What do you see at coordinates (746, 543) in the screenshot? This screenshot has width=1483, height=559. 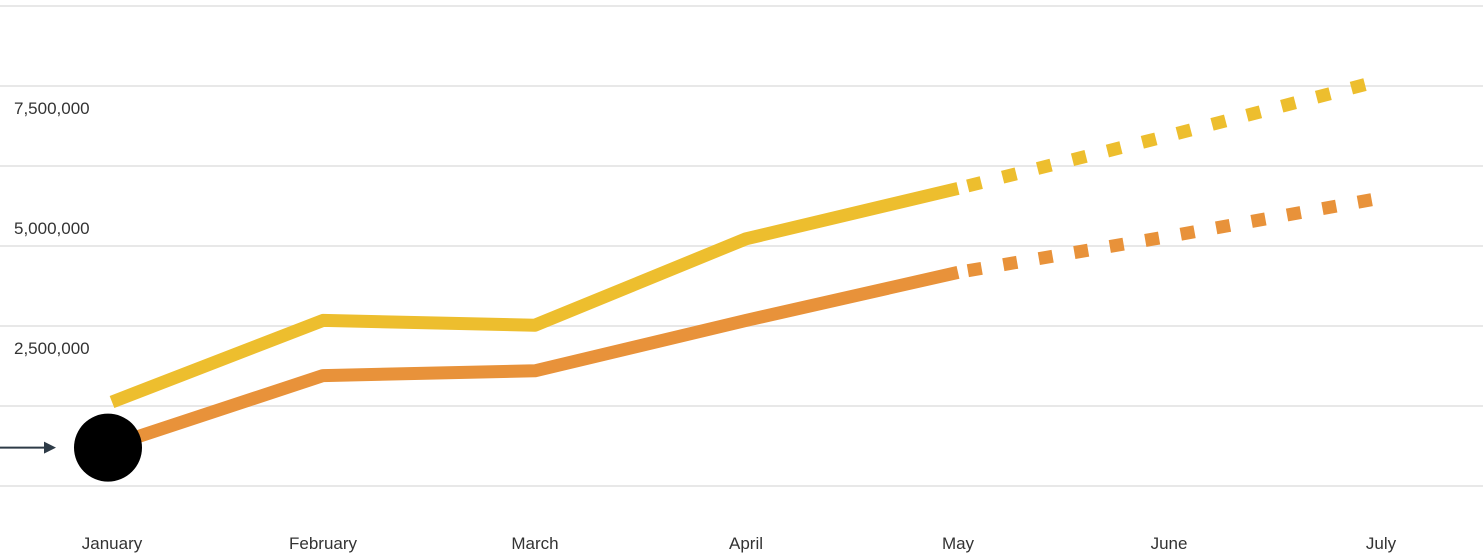 I see `x-tick-label: April` at bounding box center [746, 543].